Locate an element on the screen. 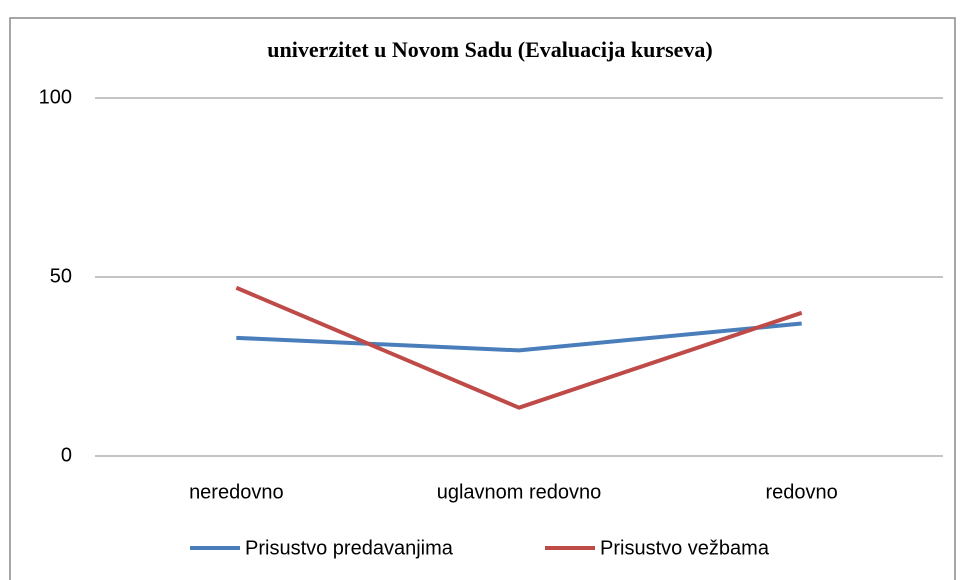  y-tick-label: 50 is located at coordinates (61, 276).